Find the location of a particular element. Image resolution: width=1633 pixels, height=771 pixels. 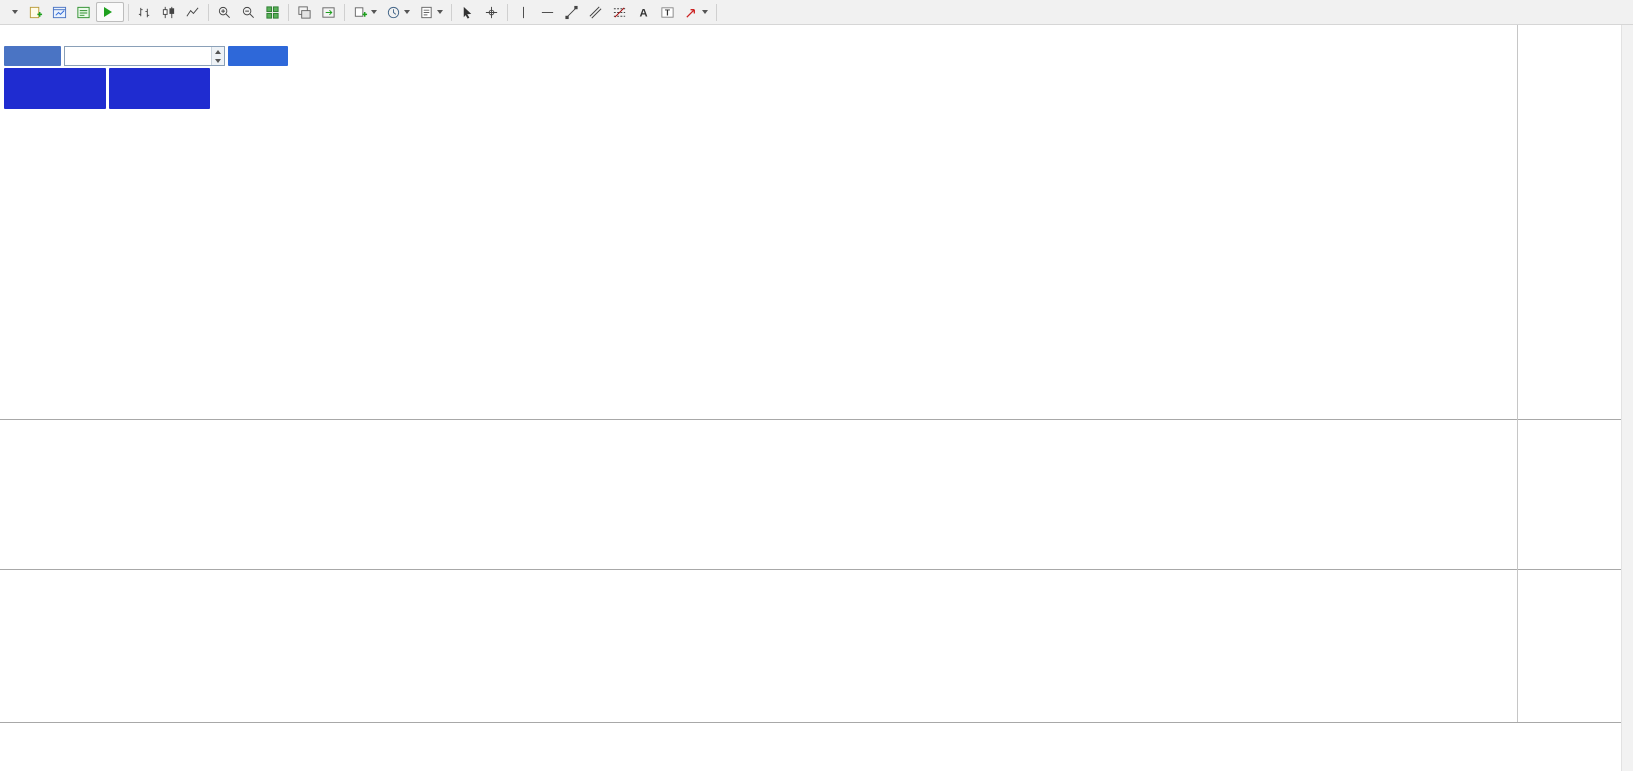

new-order-icon is located at coordinates (35, 12).